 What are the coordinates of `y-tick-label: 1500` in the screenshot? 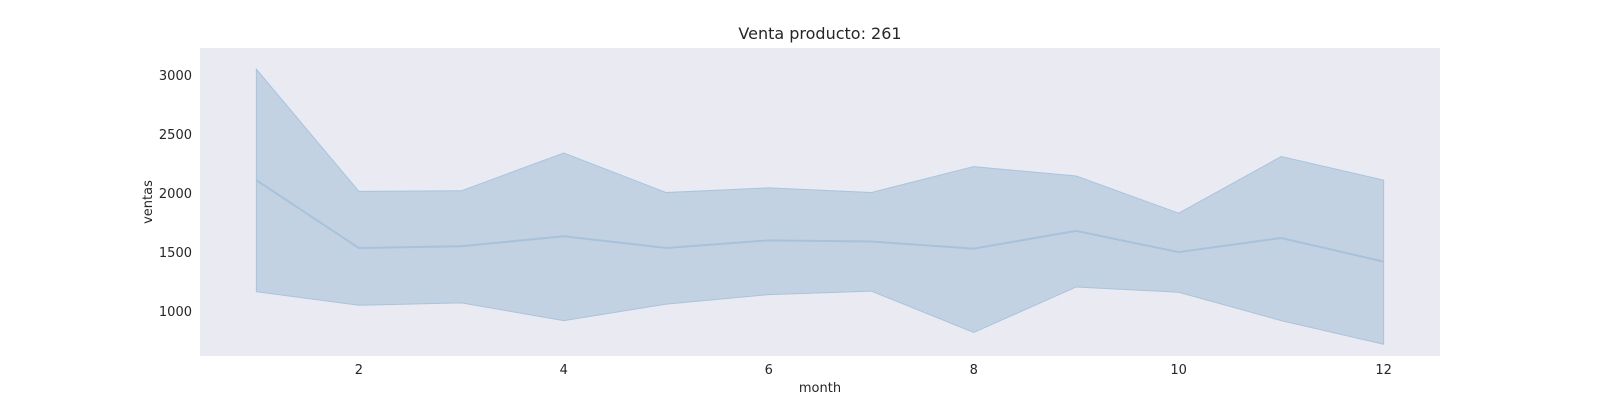 It's located at (175, 253).